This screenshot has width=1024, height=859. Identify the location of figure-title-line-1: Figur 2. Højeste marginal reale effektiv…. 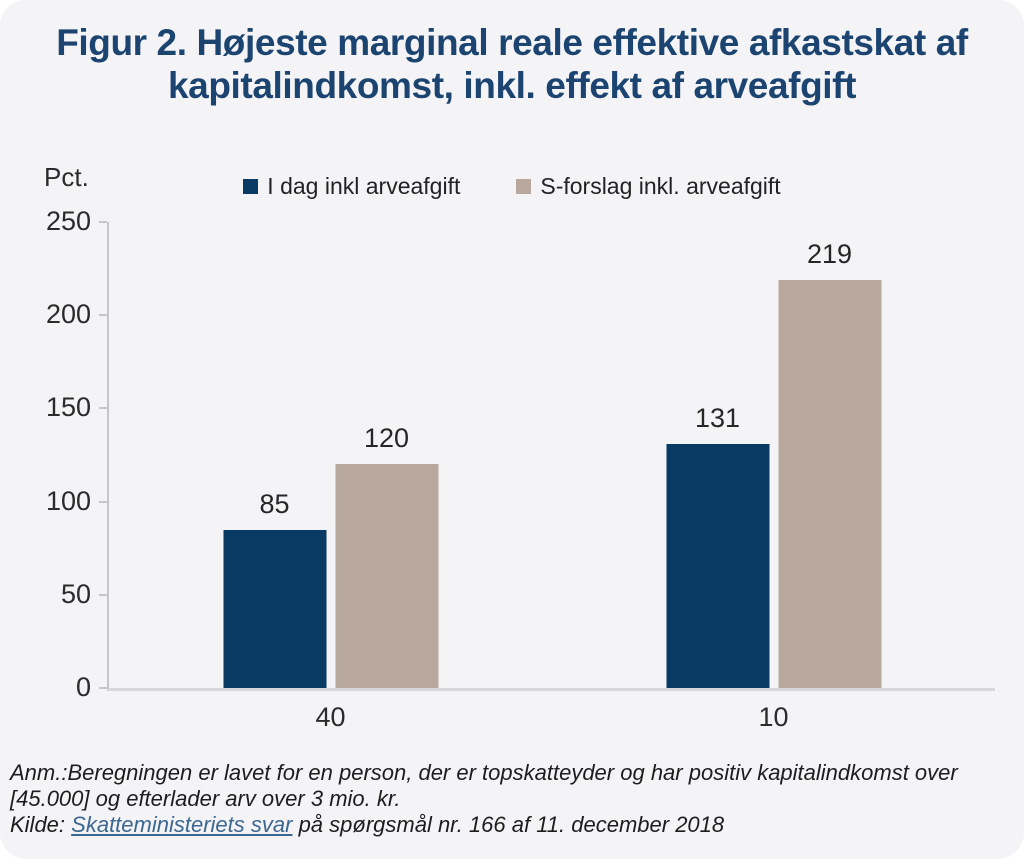
(512, 42).